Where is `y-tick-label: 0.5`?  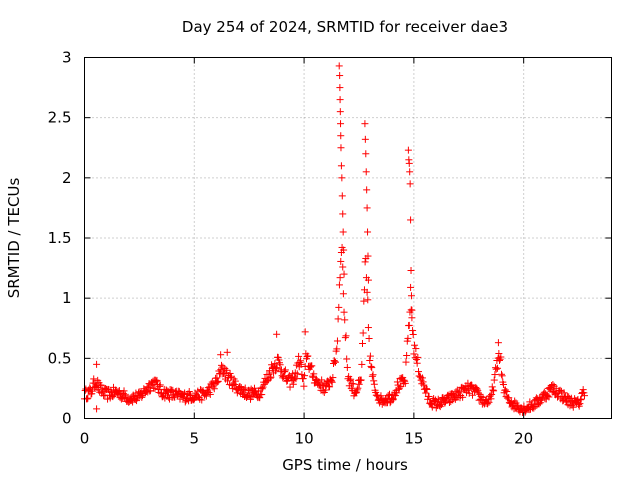
y-tick-label: 0.5 is located at coordinates (60, 358).